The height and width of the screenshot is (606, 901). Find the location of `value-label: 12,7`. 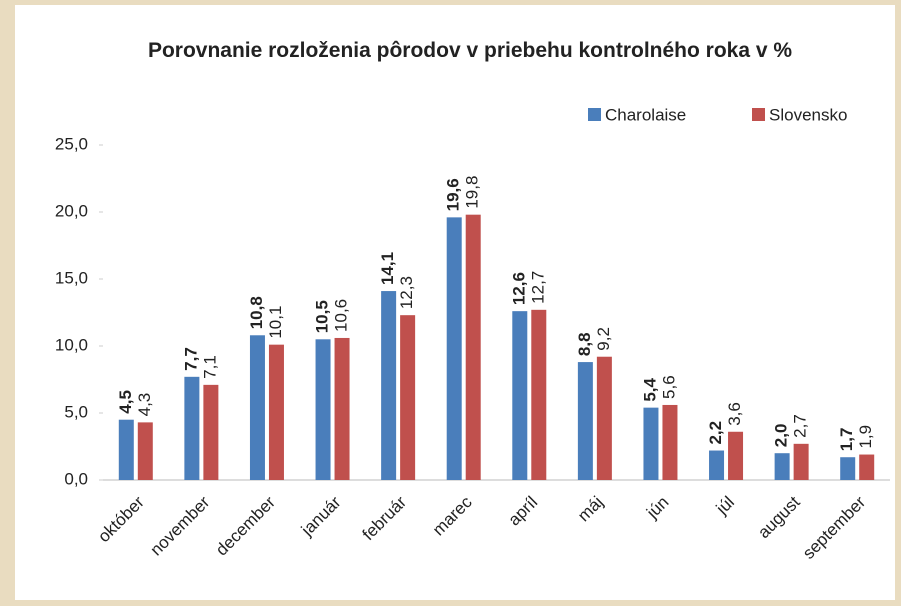

value-label: 12,7 is located at coordinates (537, 287).